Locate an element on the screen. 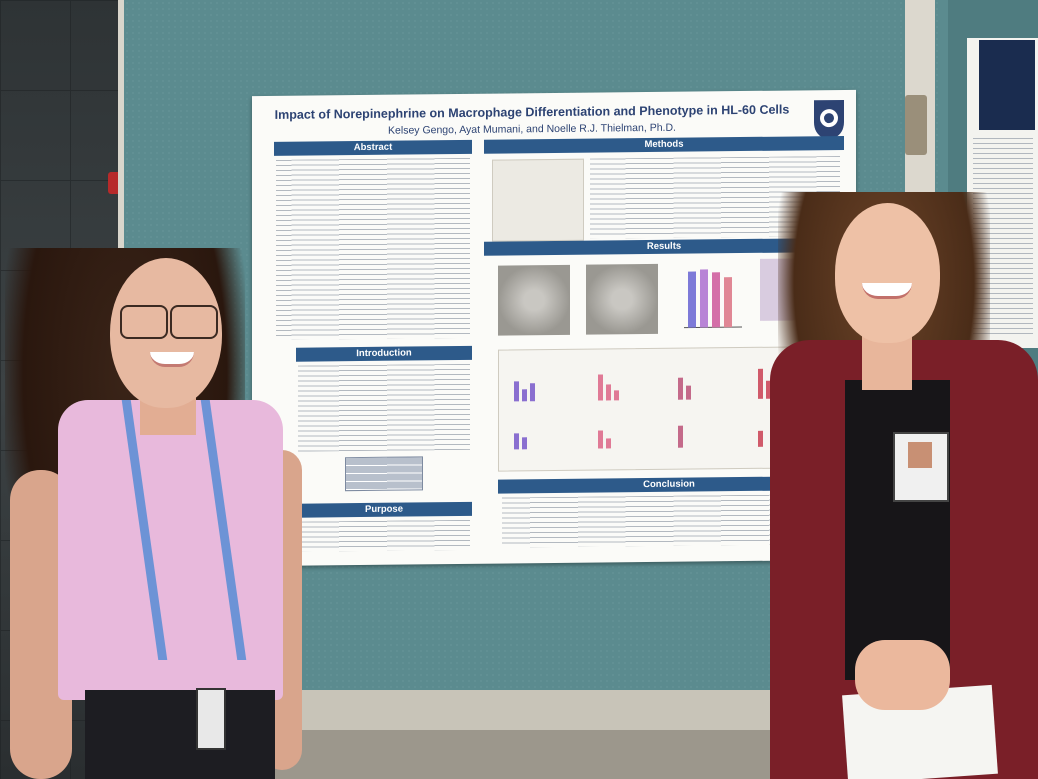 This screenshot has width=1038, height=779. presenter-right-top is located at coordinates (897, 530).